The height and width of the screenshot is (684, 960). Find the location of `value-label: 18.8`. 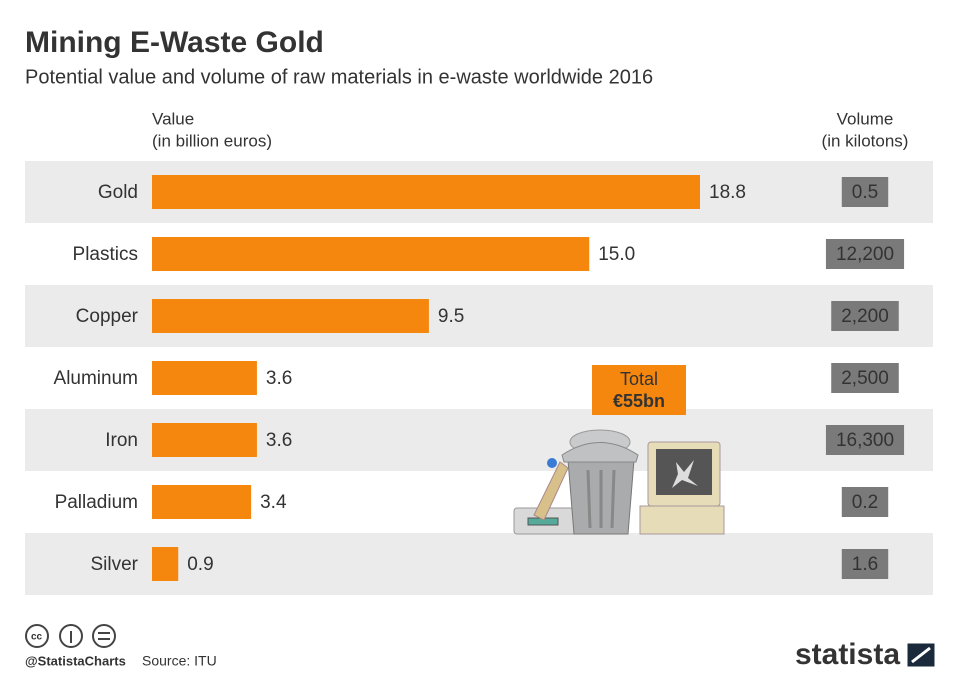

value-label: 18.8 is located at coordinates (727, 192).